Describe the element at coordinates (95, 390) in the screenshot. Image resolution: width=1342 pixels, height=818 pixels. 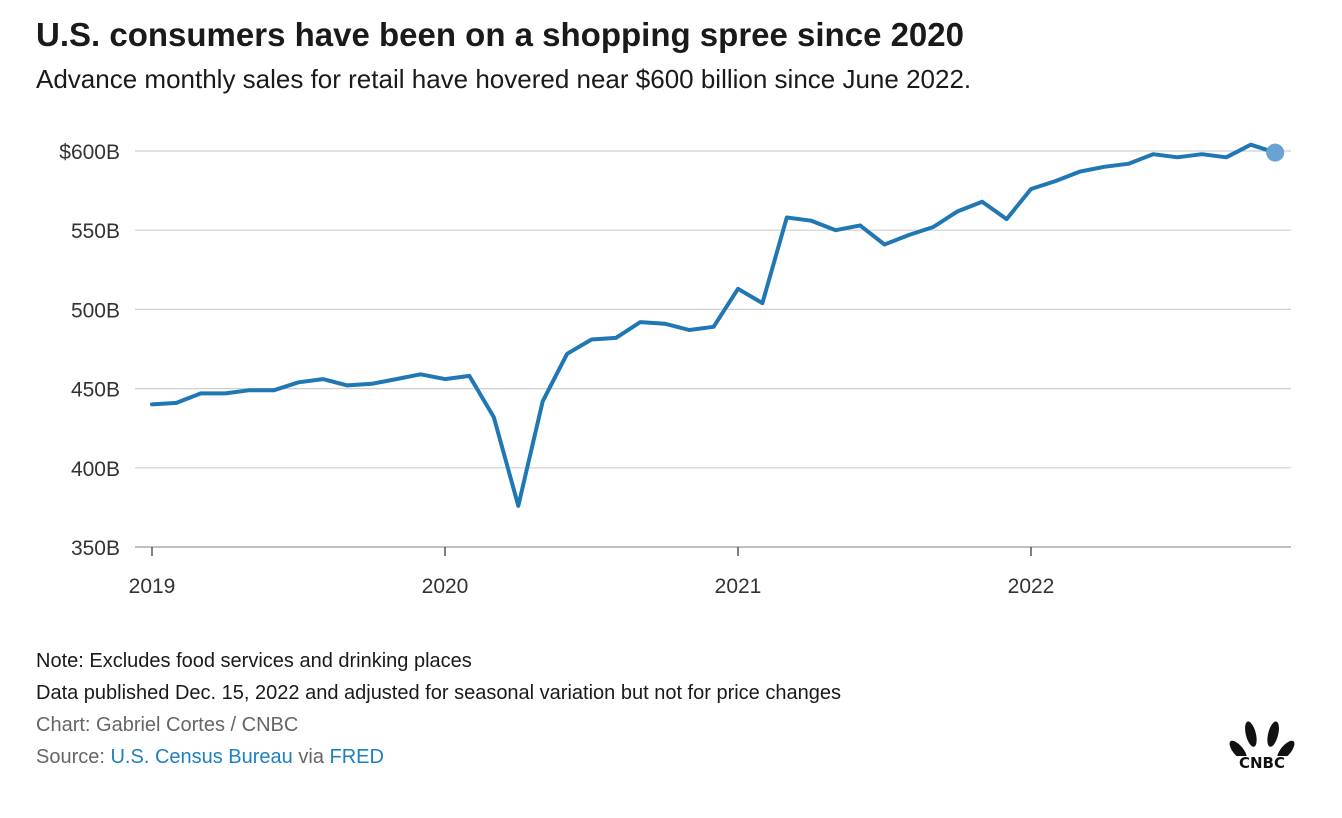
I see `y-tick-label: 450B` at that location.